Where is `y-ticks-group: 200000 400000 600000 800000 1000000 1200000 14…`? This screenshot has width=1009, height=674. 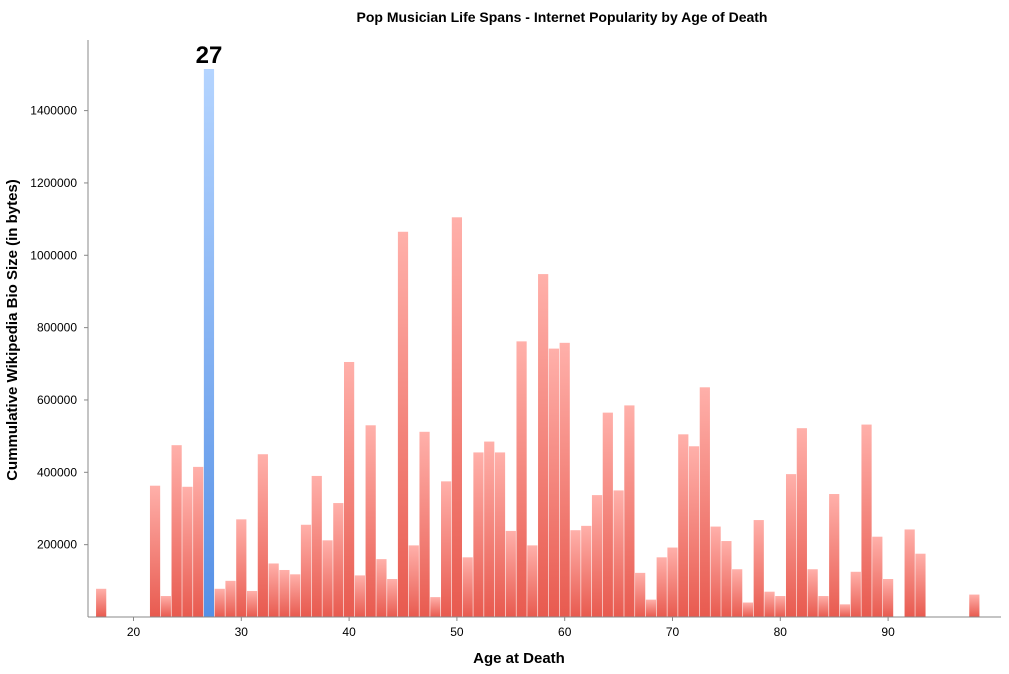
y-ticks-group: 200000 400000 600000 800000 1000000 1200000 14… is located at coordinates (59, 328).